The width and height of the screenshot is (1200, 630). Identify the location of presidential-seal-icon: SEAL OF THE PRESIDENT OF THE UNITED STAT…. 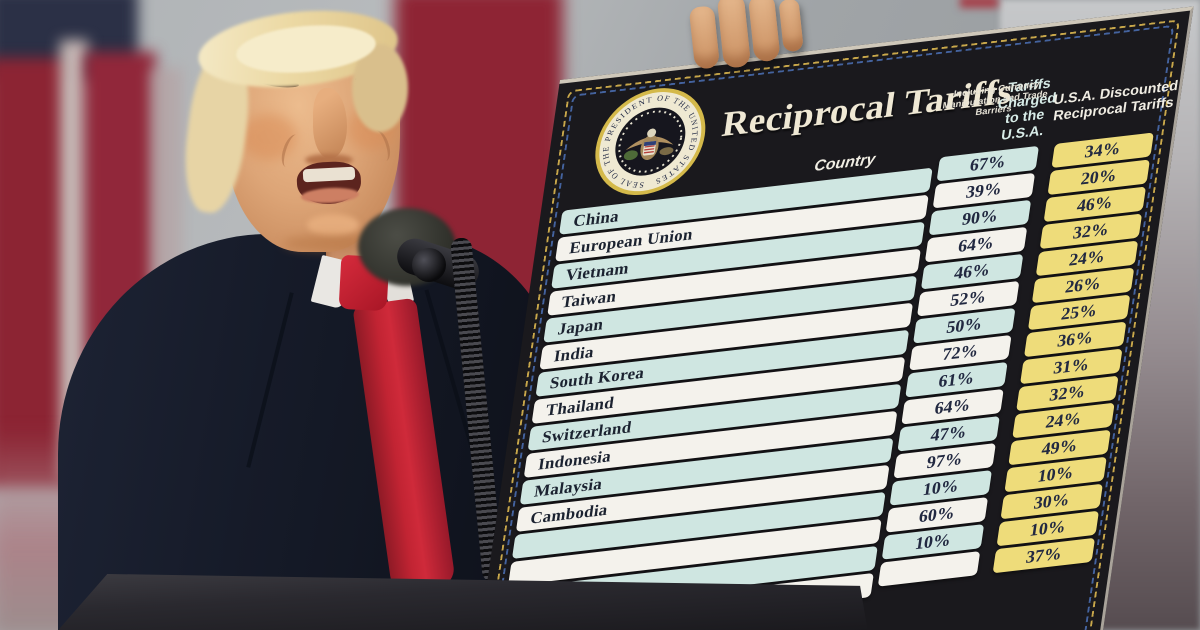
(650, 142).